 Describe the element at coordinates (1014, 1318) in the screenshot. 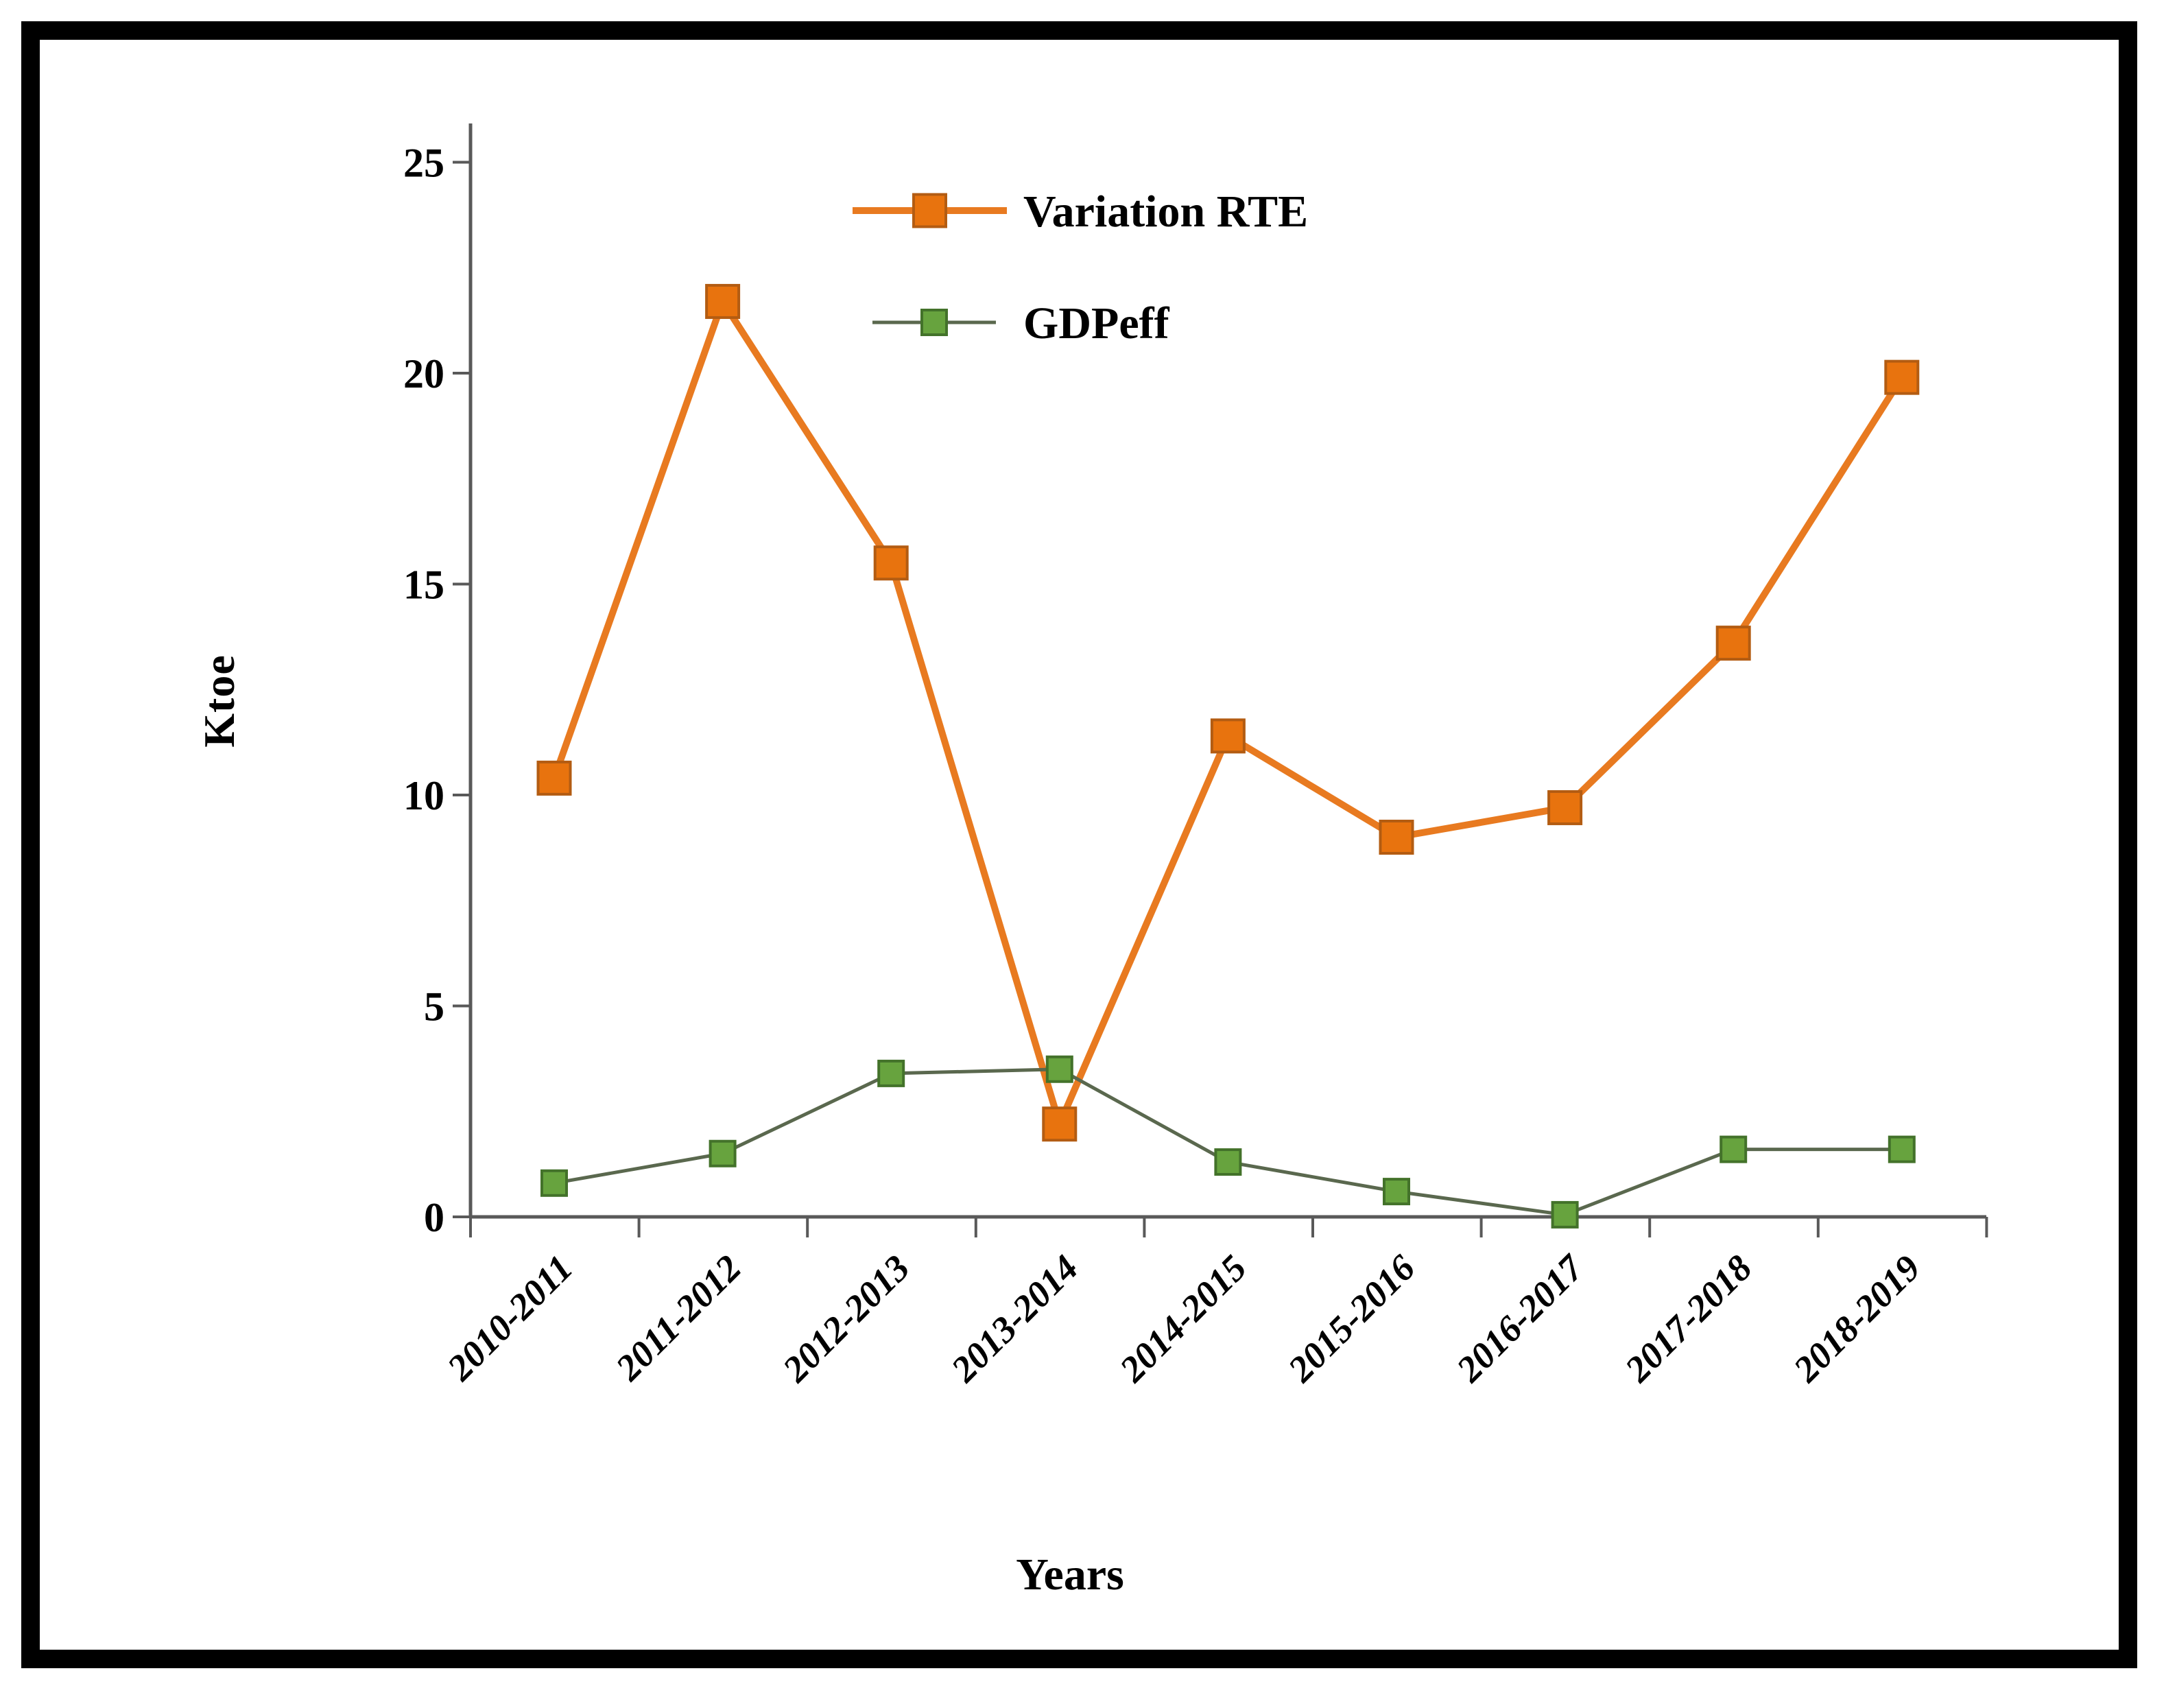

I see `x-category-label: 2013-2014` at that location.